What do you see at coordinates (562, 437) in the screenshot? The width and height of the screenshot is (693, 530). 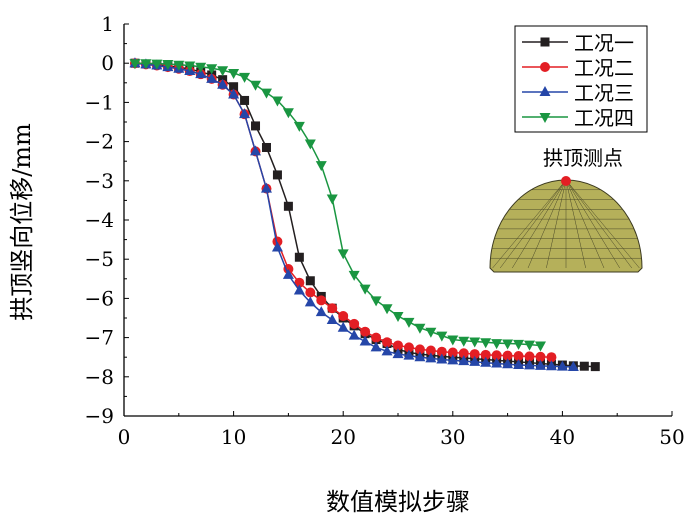 I see `x-tick-label: 40` at bounding box center [562, 437].